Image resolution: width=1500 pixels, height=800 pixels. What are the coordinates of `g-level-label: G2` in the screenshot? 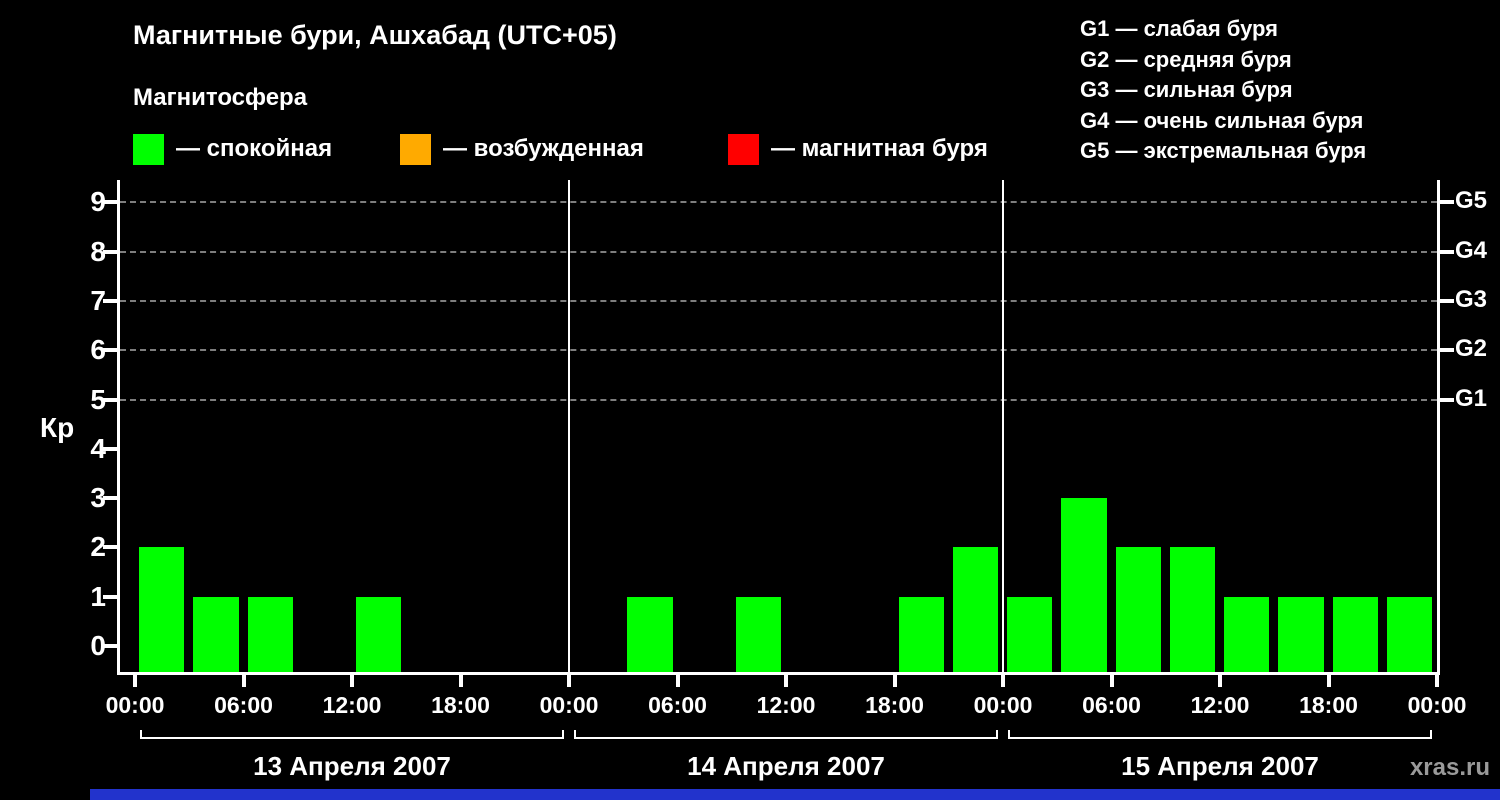 It's located at (1471, 349).